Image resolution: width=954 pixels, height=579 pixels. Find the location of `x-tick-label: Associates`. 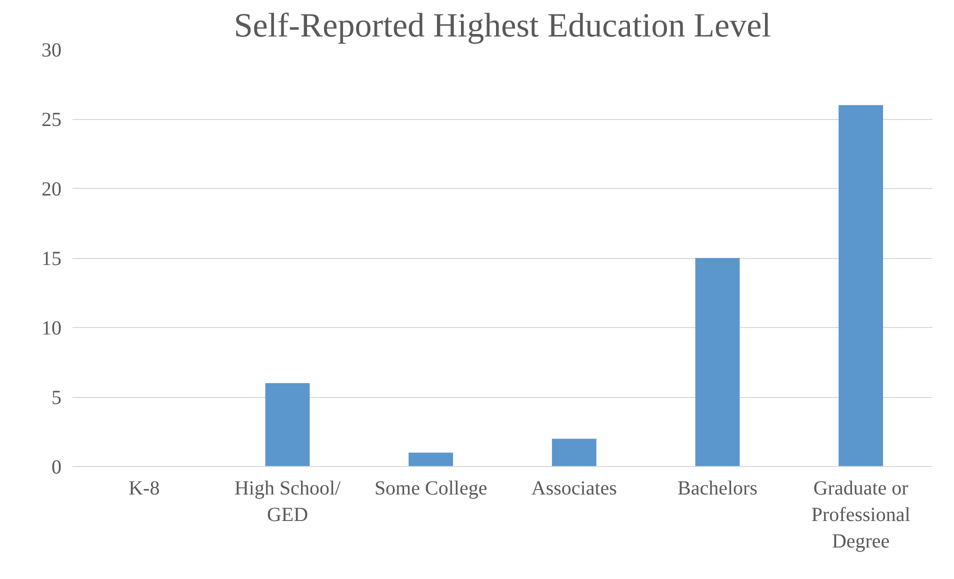

x-tick-label: Associates is located at coordinates (574, 489).